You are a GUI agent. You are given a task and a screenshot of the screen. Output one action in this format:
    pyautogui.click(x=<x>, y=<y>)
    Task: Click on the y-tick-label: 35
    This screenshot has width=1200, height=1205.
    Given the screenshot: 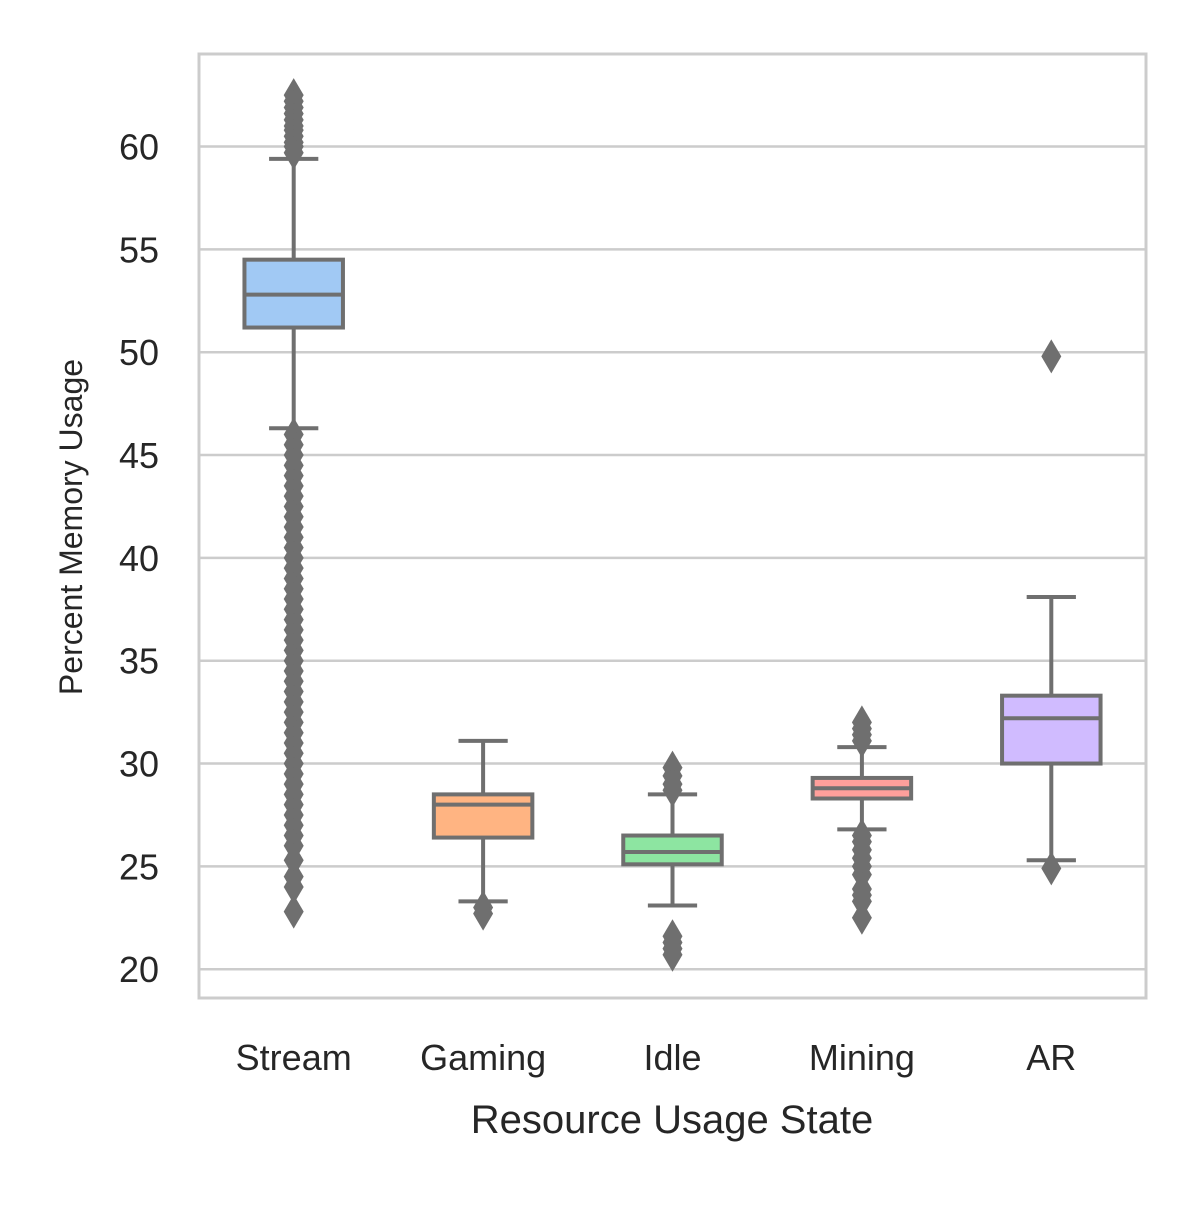 What is the action you would take?
    pyautogui.click(x=139, y=661)
    